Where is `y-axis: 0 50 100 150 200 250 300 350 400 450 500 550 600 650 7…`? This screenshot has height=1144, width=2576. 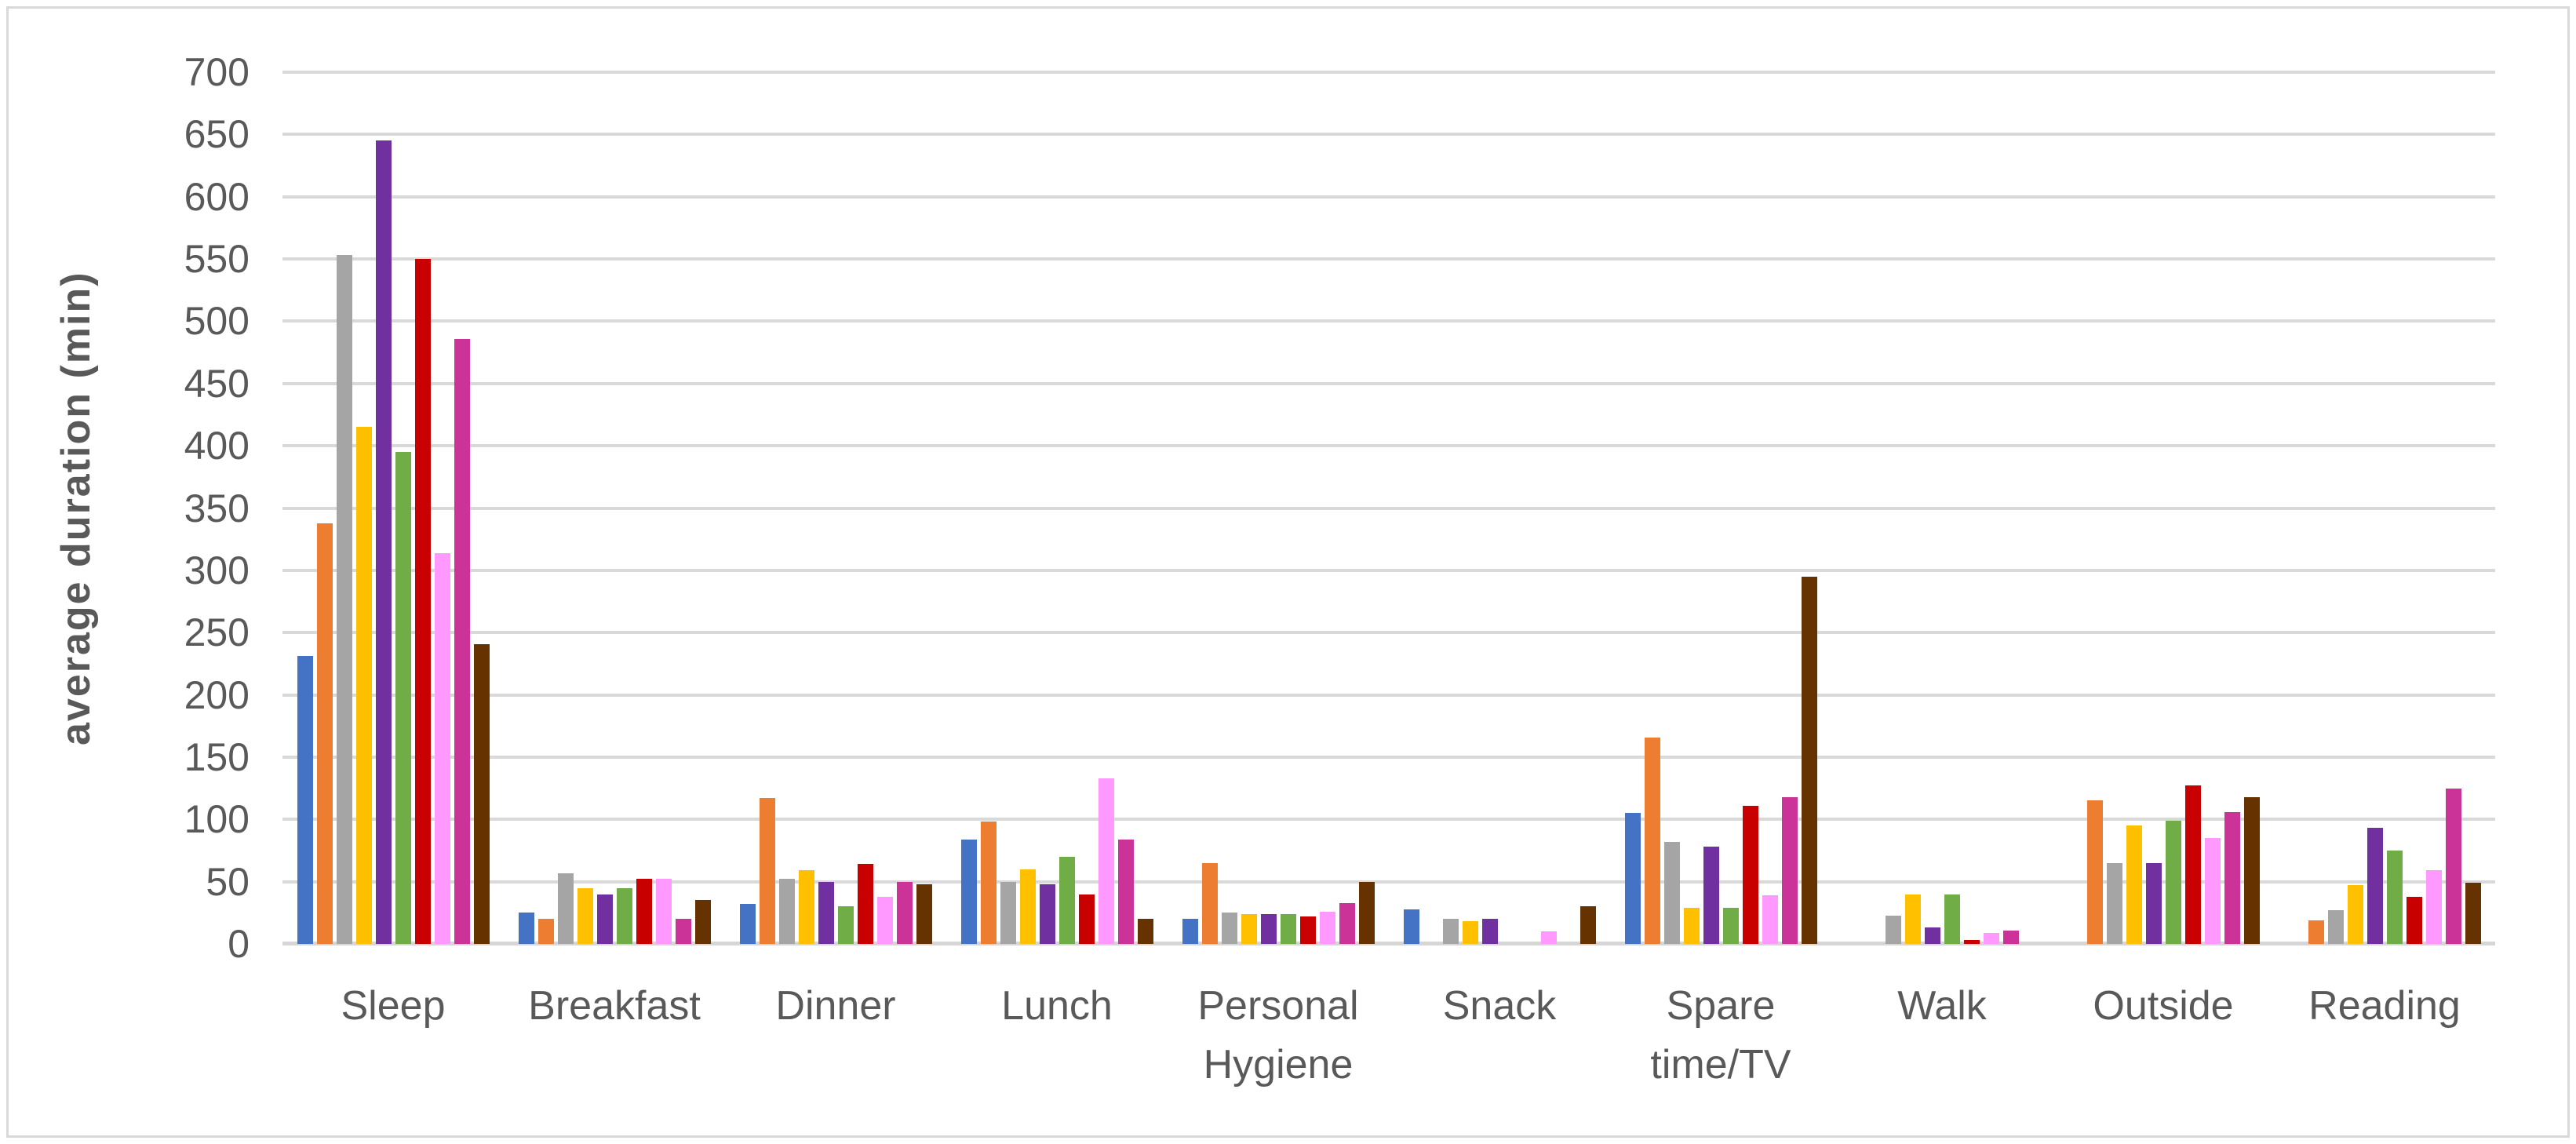
y-axis: 0 50 100 150 200 250 300 350 400 450 500 550 600 650 7… is located at coordinates (125, 508).